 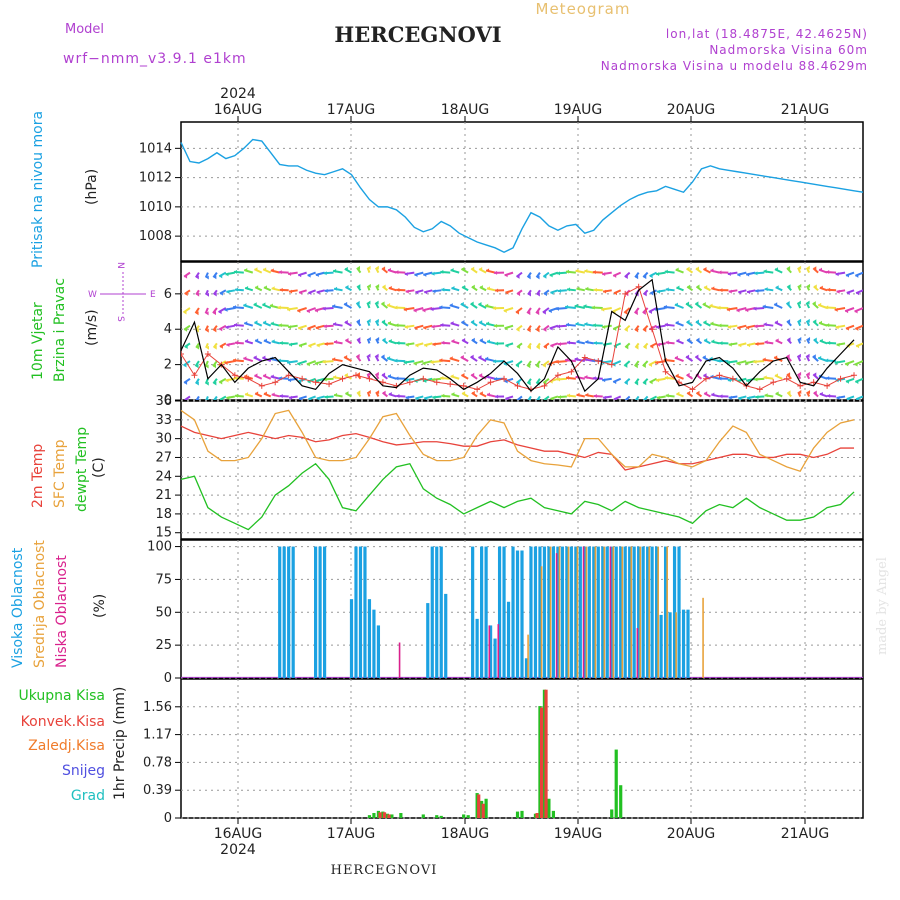 What do you see at coordinates (92, 295) in the screenshot?
I see `compass-w: W` at bounding box center [92, 295].